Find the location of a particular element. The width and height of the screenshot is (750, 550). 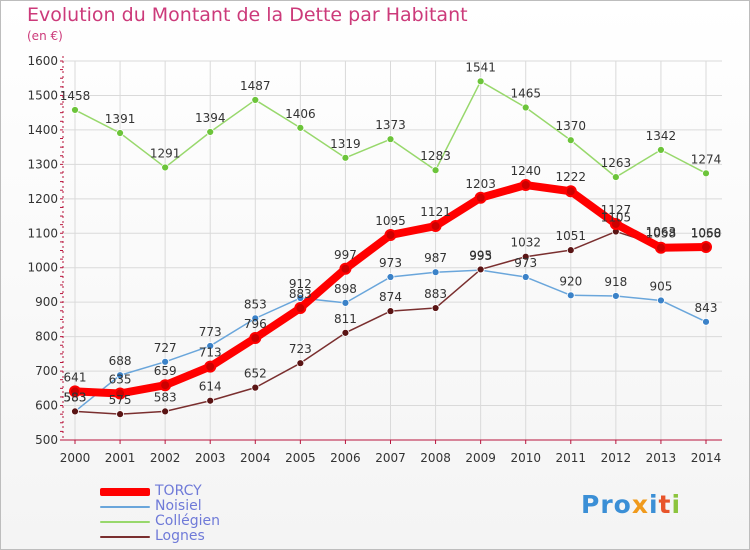

legend-label: Collégien is located at coordinates (187, 521).